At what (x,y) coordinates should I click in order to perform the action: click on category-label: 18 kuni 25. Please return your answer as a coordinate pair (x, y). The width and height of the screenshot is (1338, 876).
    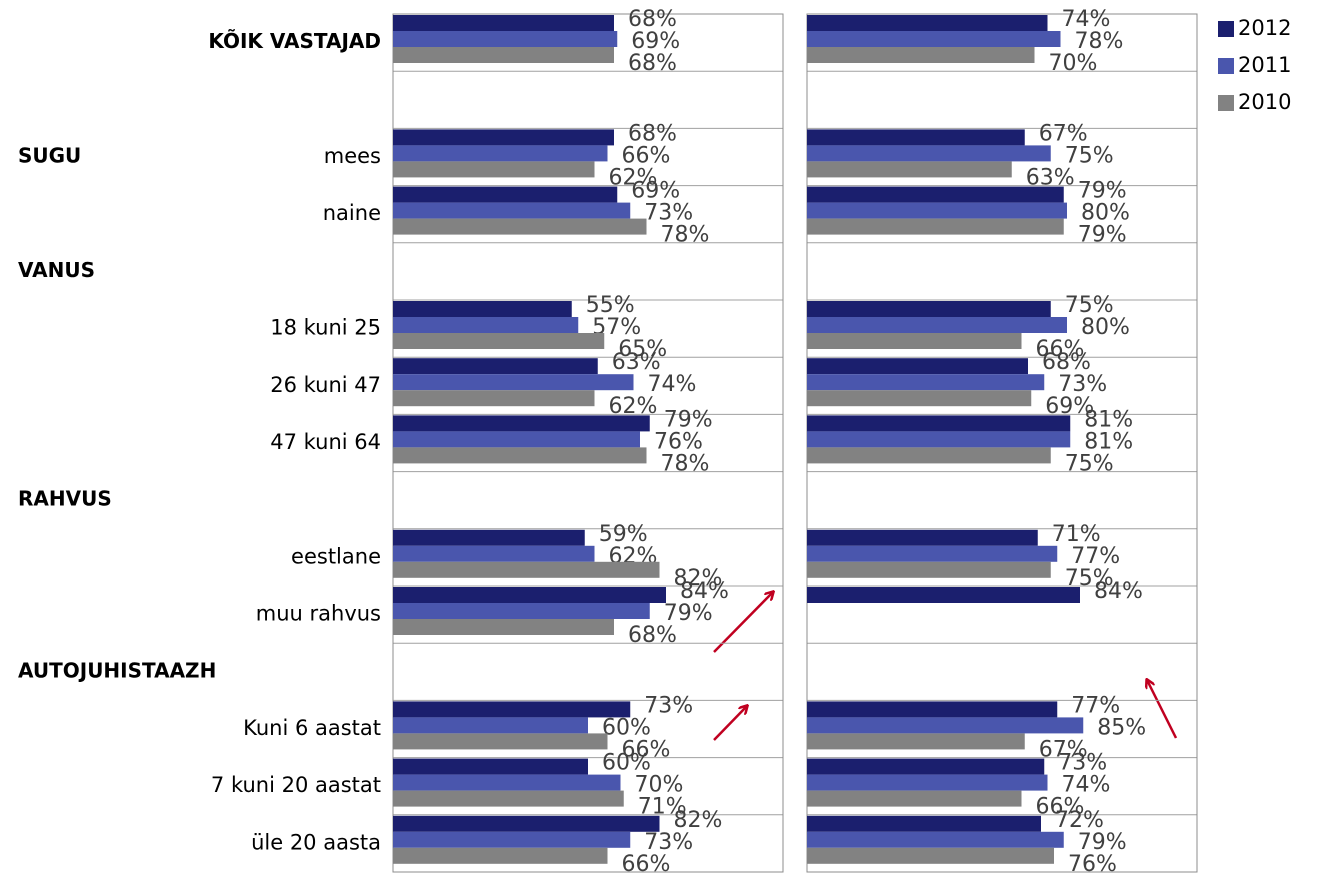
    Looking at the image, I should click on (325, 328).